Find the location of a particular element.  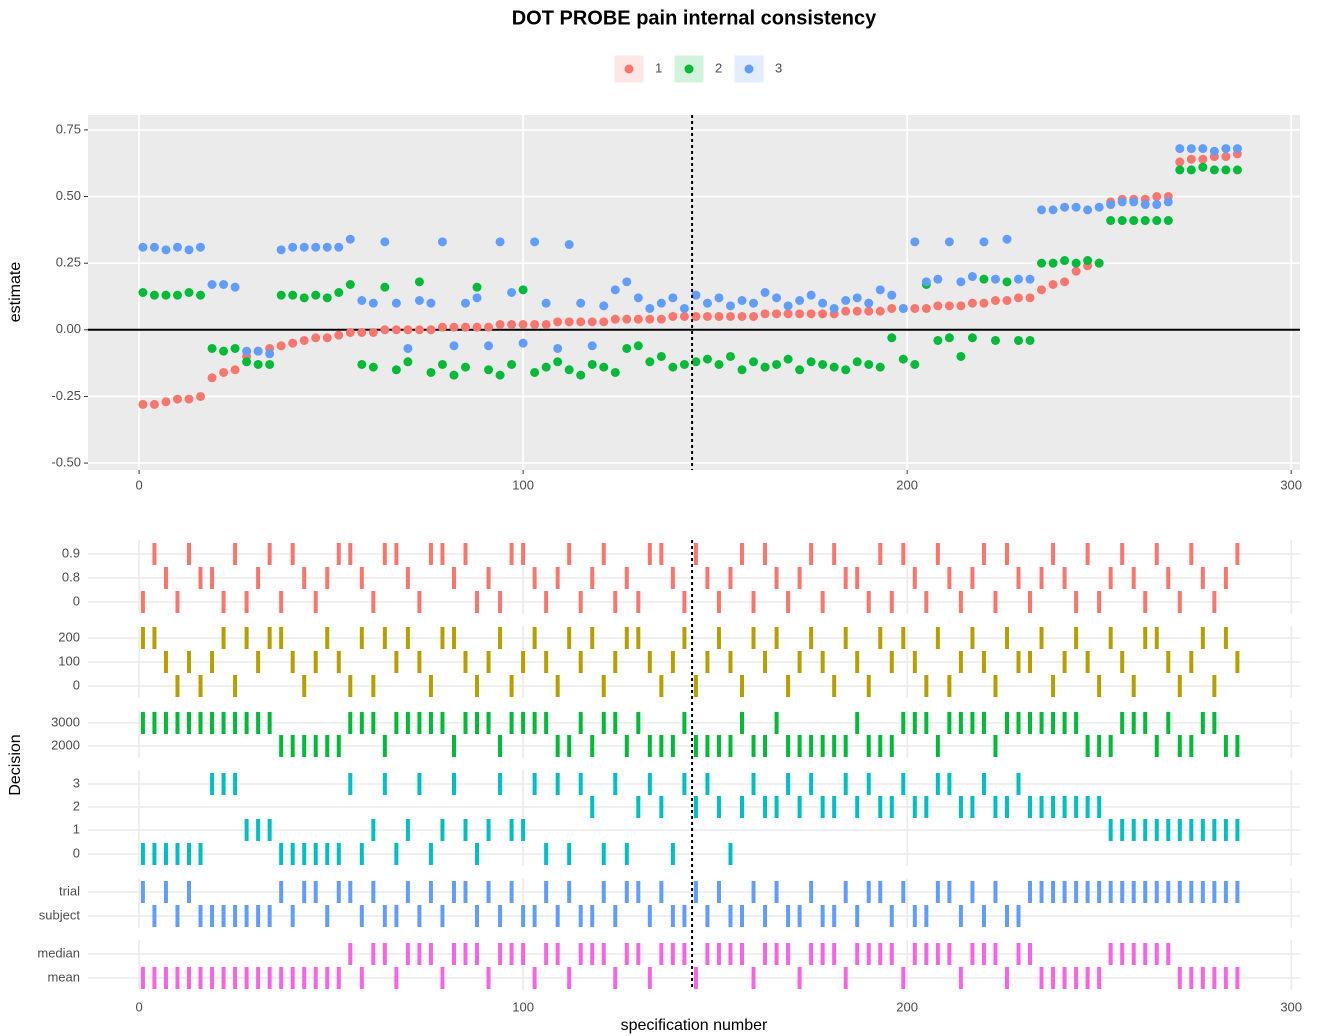

y-axis-title: Decision is located at coordinates (15, 764).